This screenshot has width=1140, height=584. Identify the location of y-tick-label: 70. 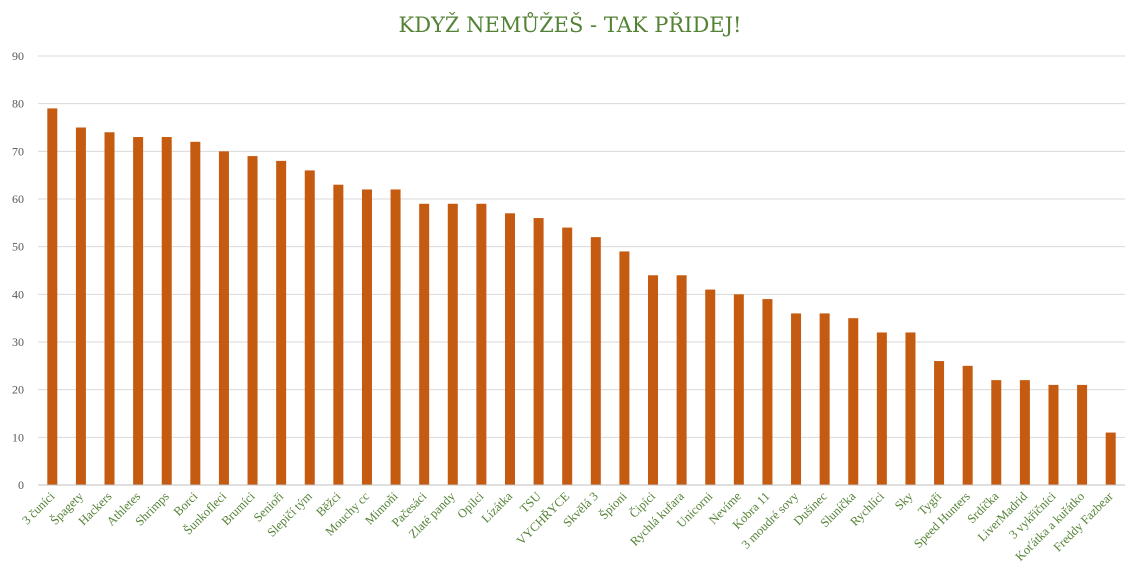
(18, 151).